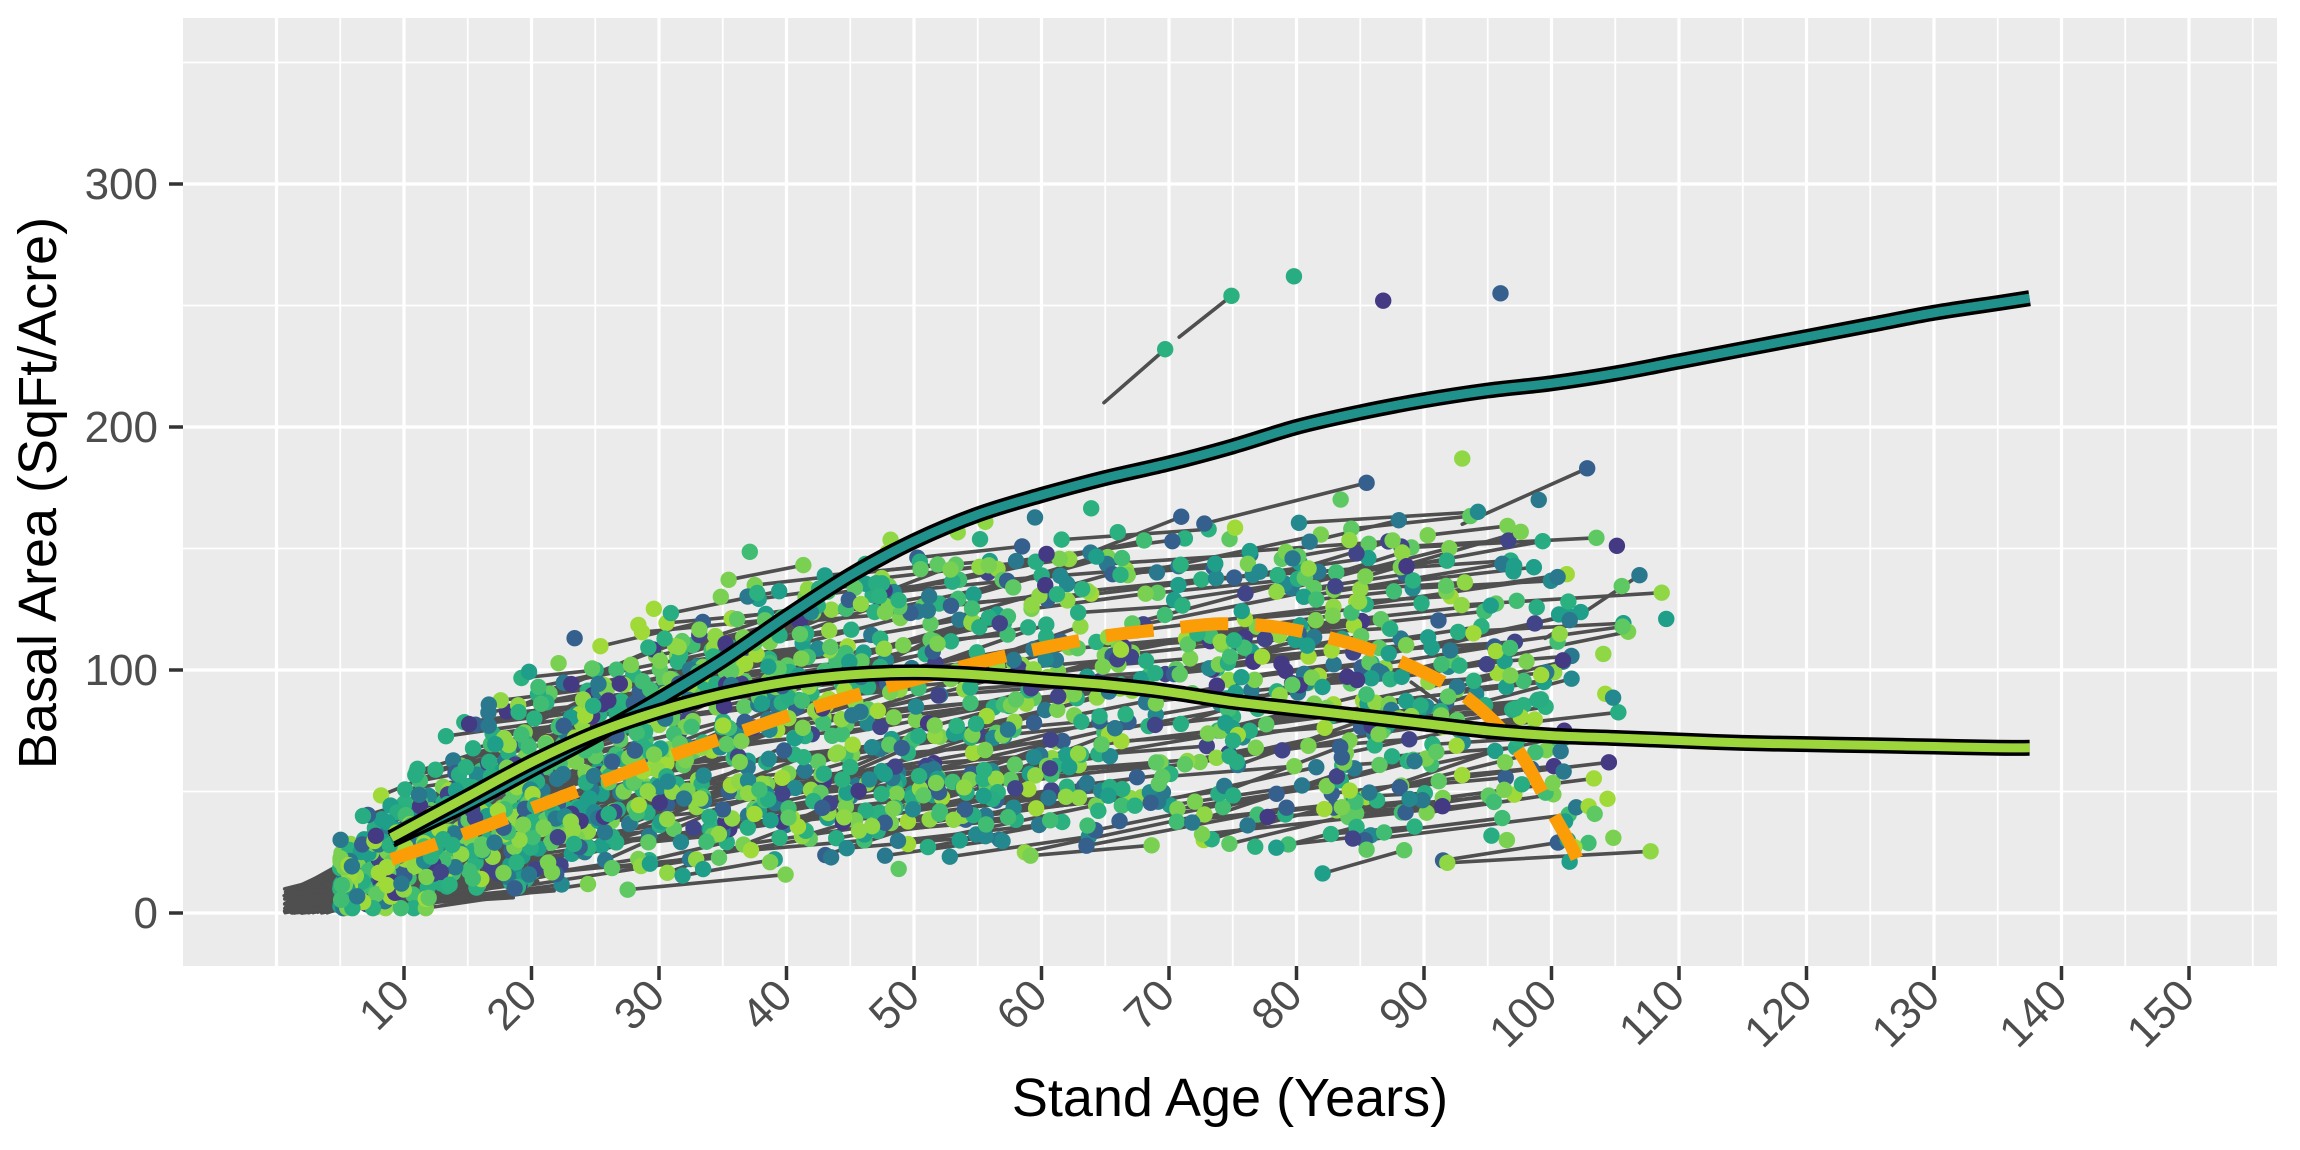  What do you see at coordinates (1276, 1004) in the screenshot?
I see `x-tick-label: 80` at bounding box center [1276, 1004].